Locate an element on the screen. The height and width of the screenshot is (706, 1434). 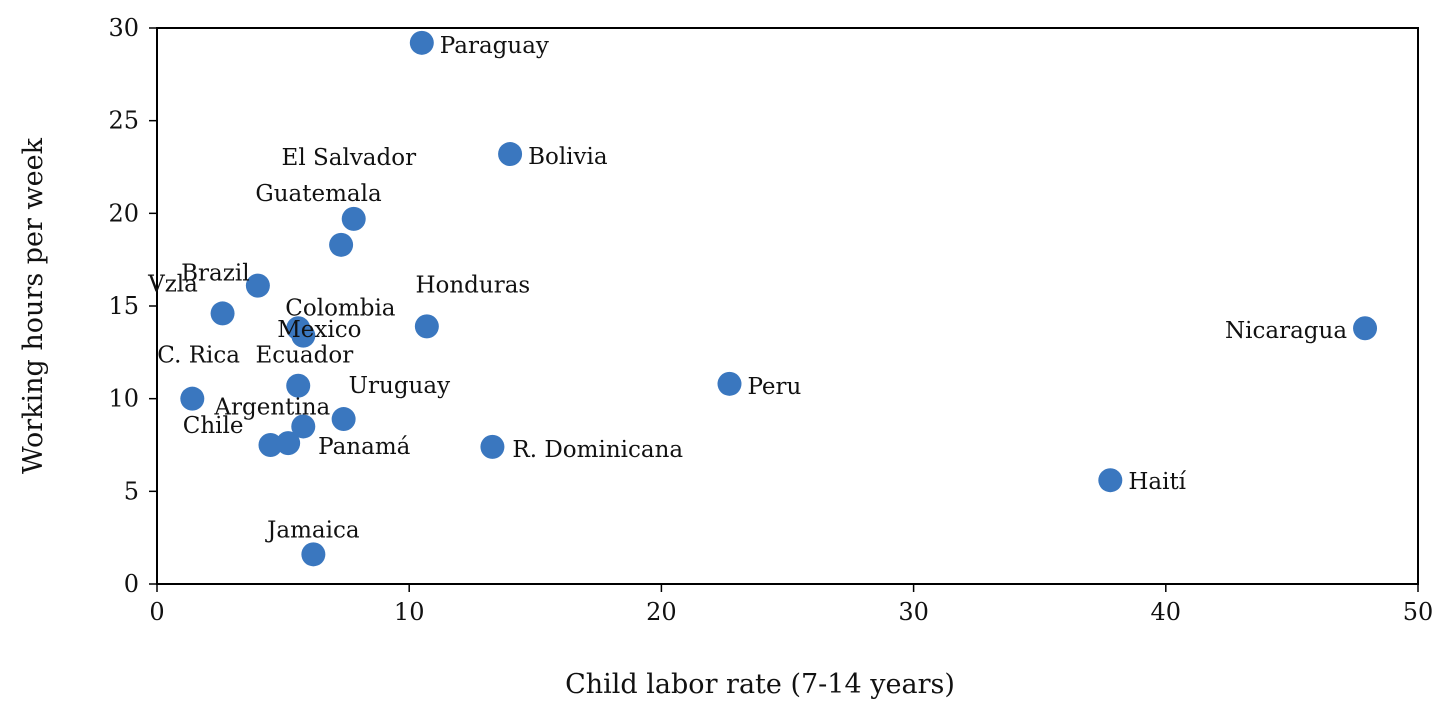
point-label: Guatemala is located at coordinates (318, 194).